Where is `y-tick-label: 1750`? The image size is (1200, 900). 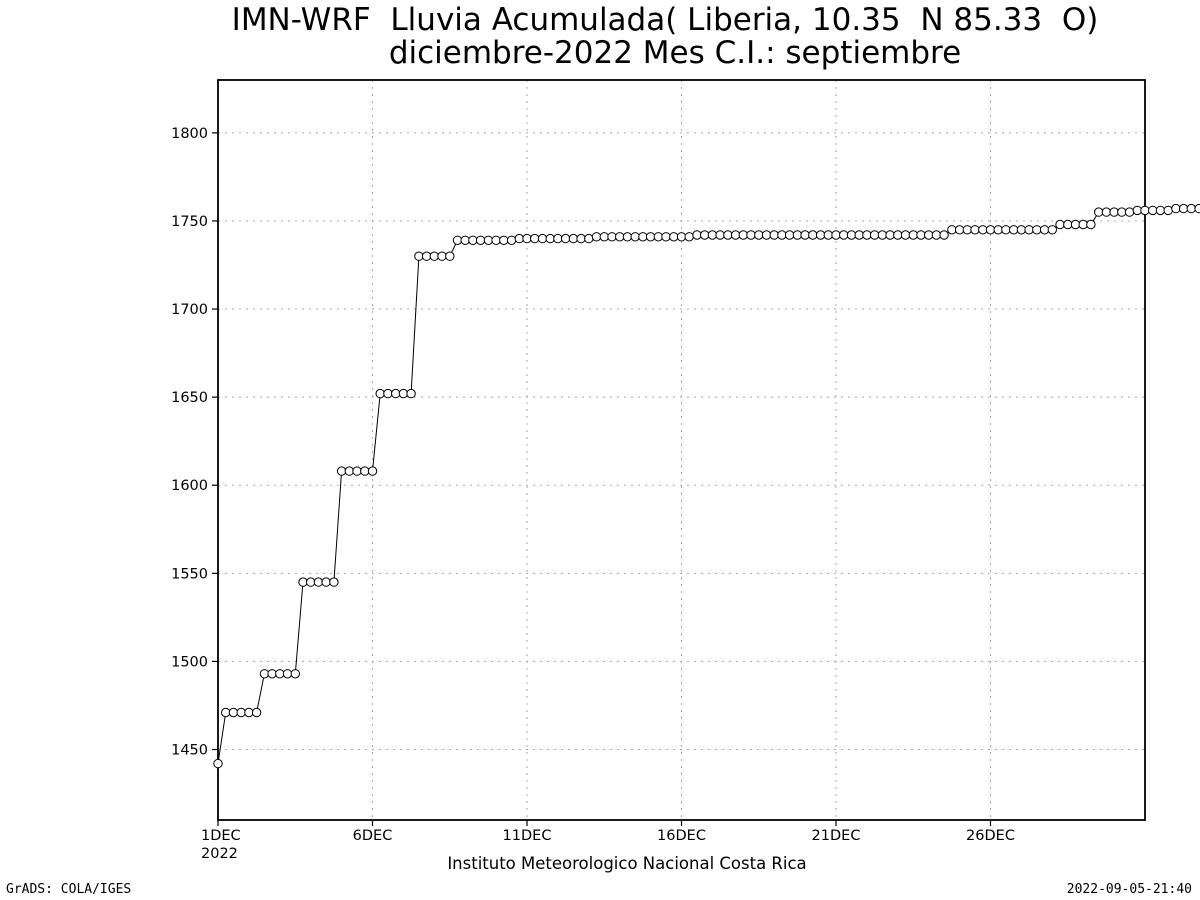
y-tick-label: 1750 is located at coordinates (189, 222).